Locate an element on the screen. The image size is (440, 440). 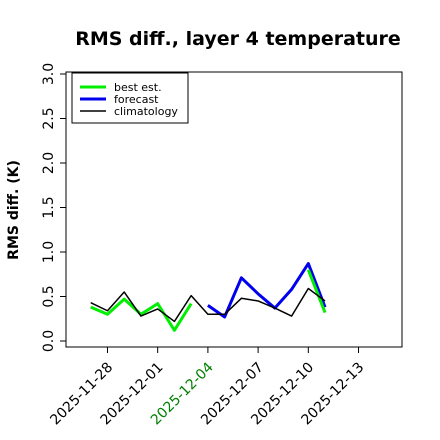
y-axis-label: RMS diff. (K) is located at coordinates (14, 210).